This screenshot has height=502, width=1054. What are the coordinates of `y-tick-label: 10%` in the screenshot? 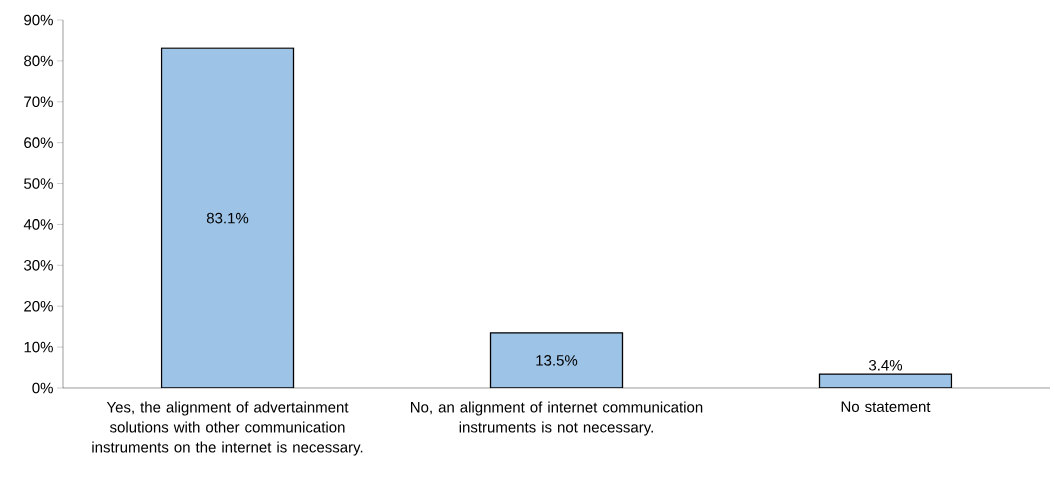 It's located at (38, 347).